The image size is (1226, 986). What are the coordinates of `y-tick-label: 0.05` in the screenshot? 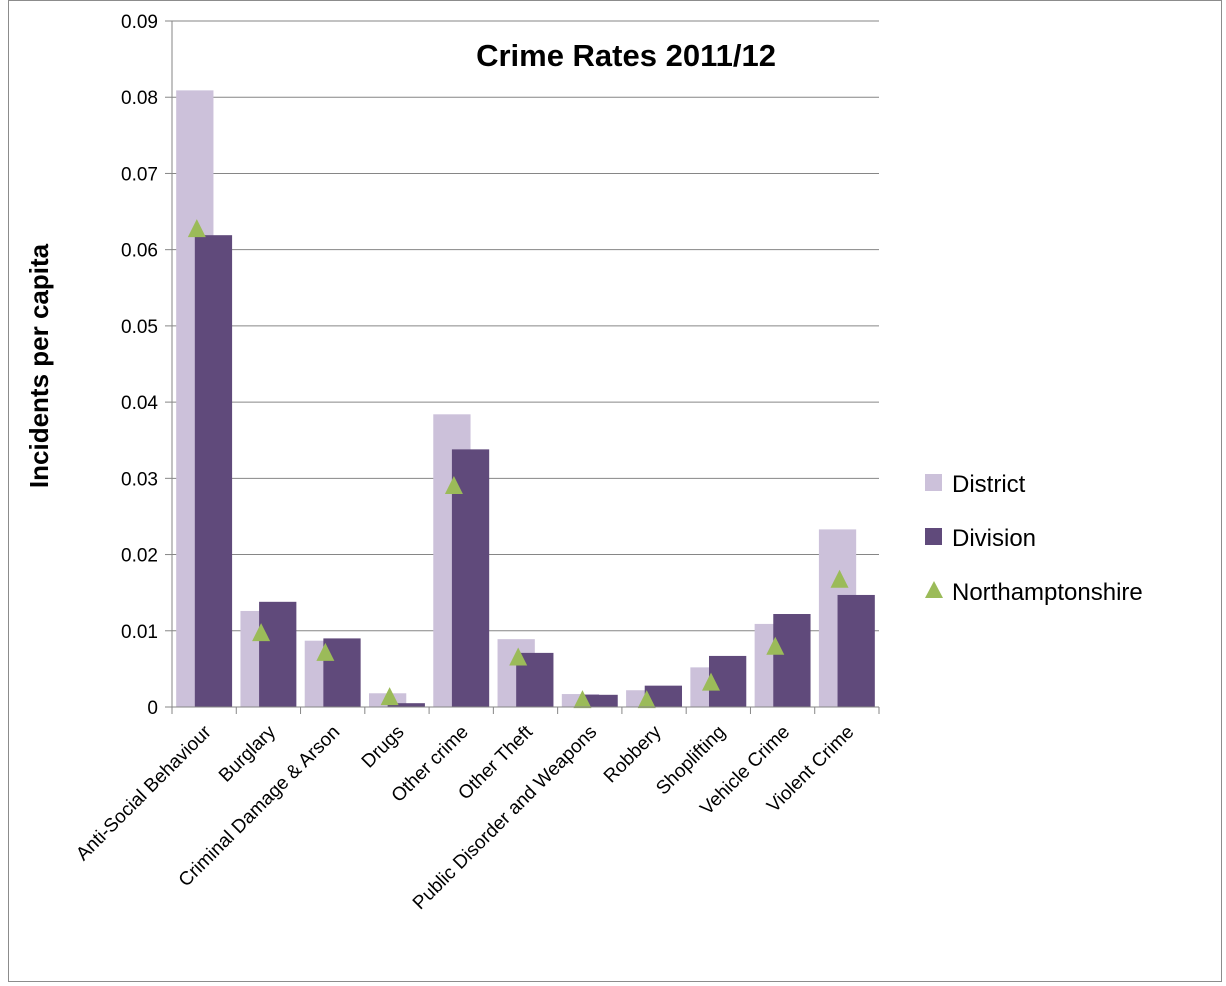 It's located at (139, 327).